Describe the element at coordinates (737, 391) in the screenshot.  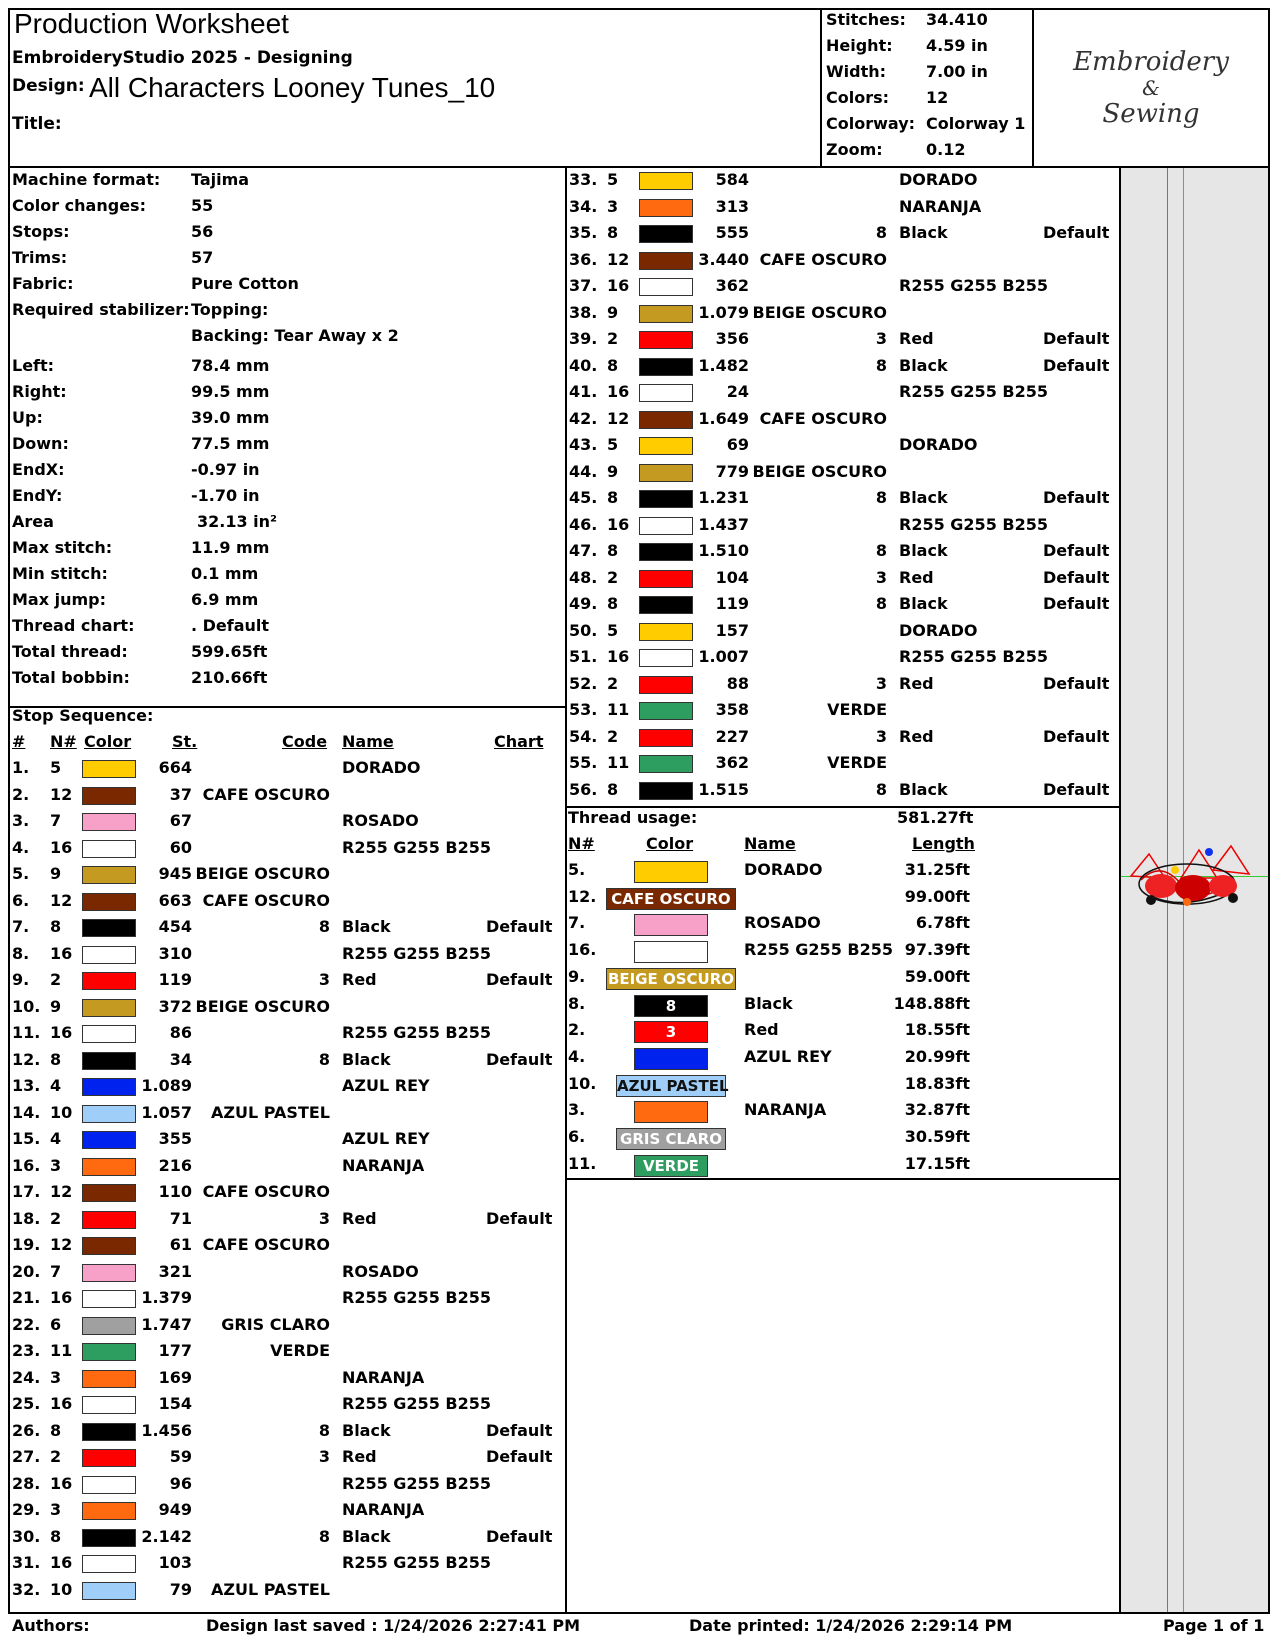
I see `stop-stitches: 24` at that location.